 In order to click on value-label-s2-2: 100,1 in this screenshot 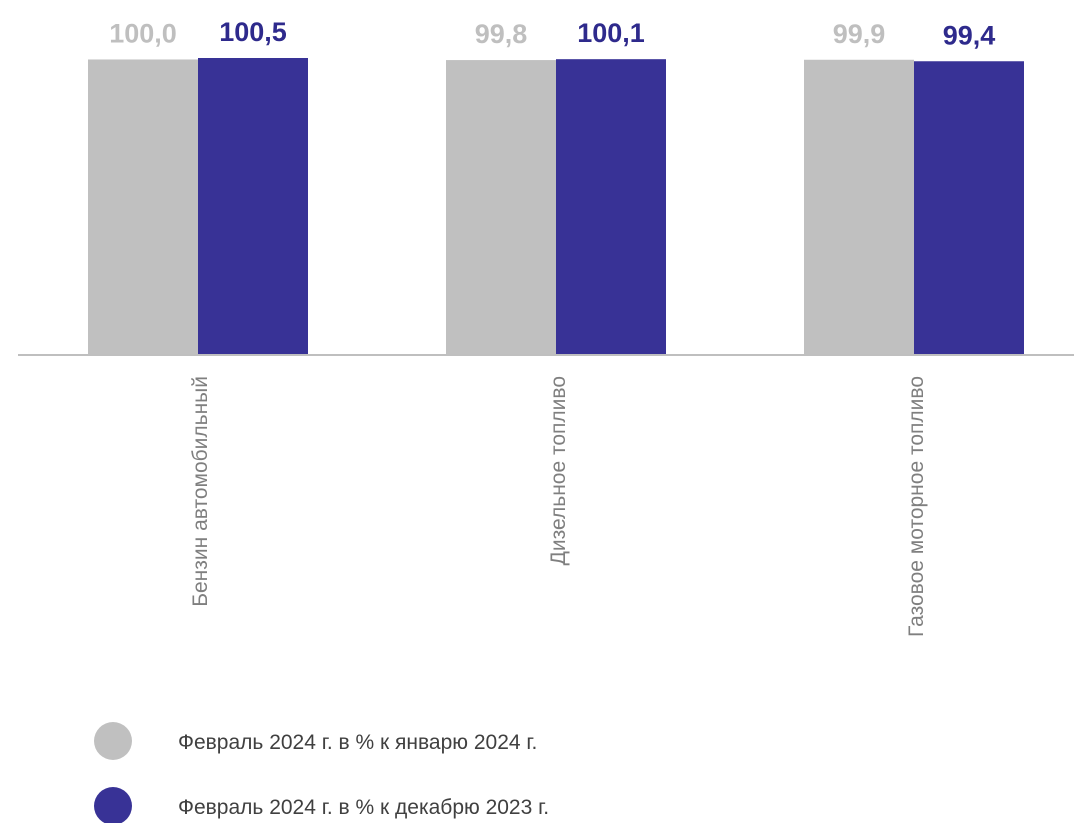, I will do `click(611, 33)`.